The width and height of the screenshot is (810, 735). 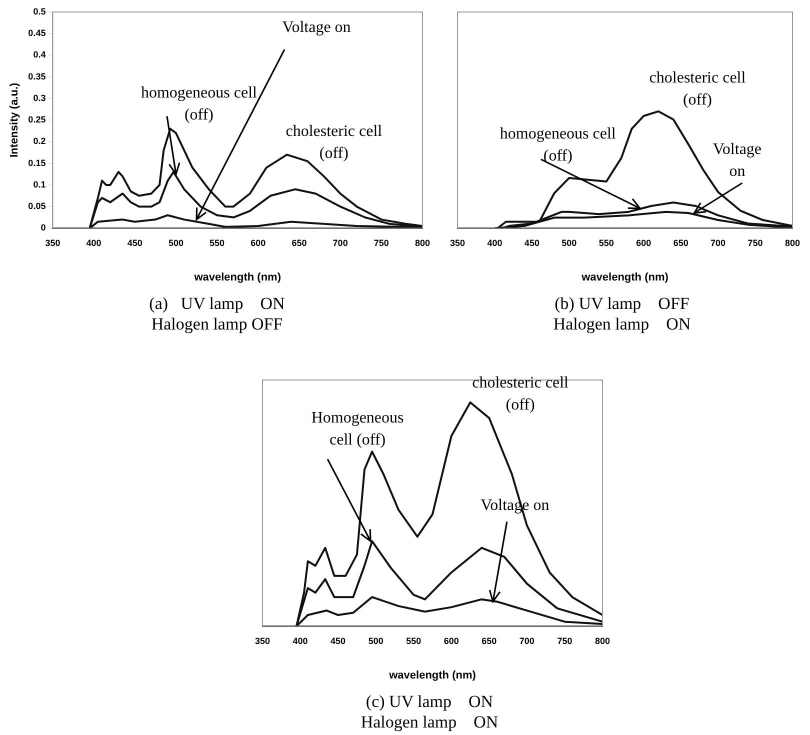 I want to click on y-tick-label: 0.2, so click(x=39, y=141).